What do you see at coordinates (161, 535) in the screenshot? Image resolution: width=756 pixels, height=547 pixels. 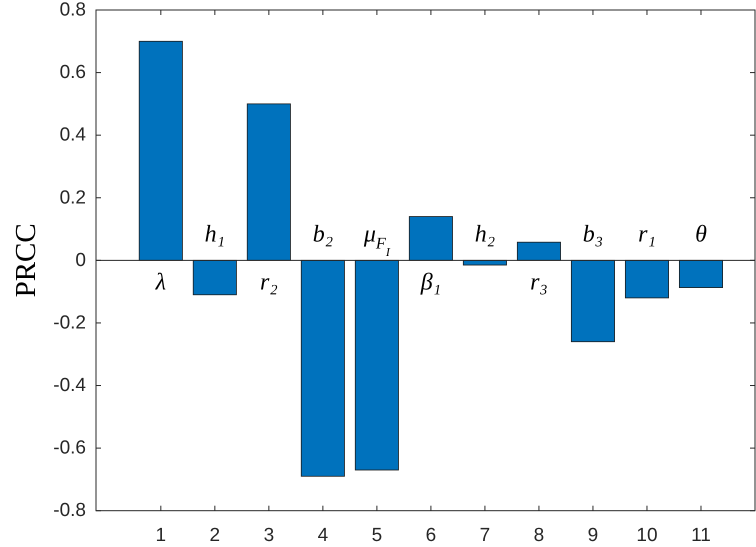 I see `x-tick-label: 1` at bounding box center [161, 535].